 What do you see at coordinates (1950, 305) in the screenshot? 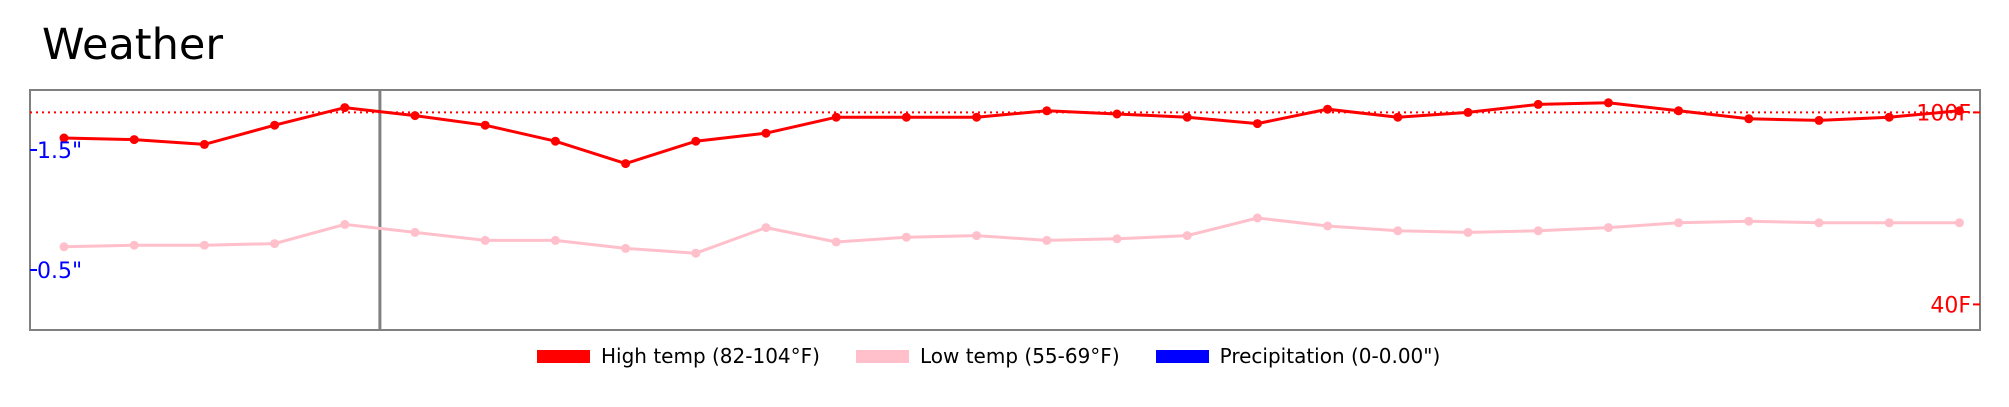
I see `right-axis-tick-label: 40F` at bounding box center [1950, 305].